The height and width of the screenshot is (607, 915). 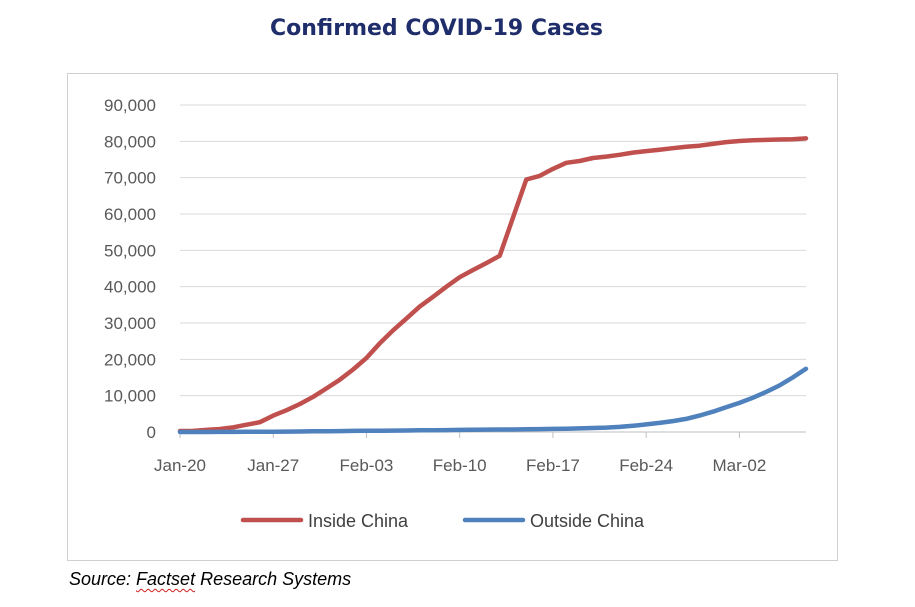 I want to click on source-name: Factset, so click(x=166, y=579).